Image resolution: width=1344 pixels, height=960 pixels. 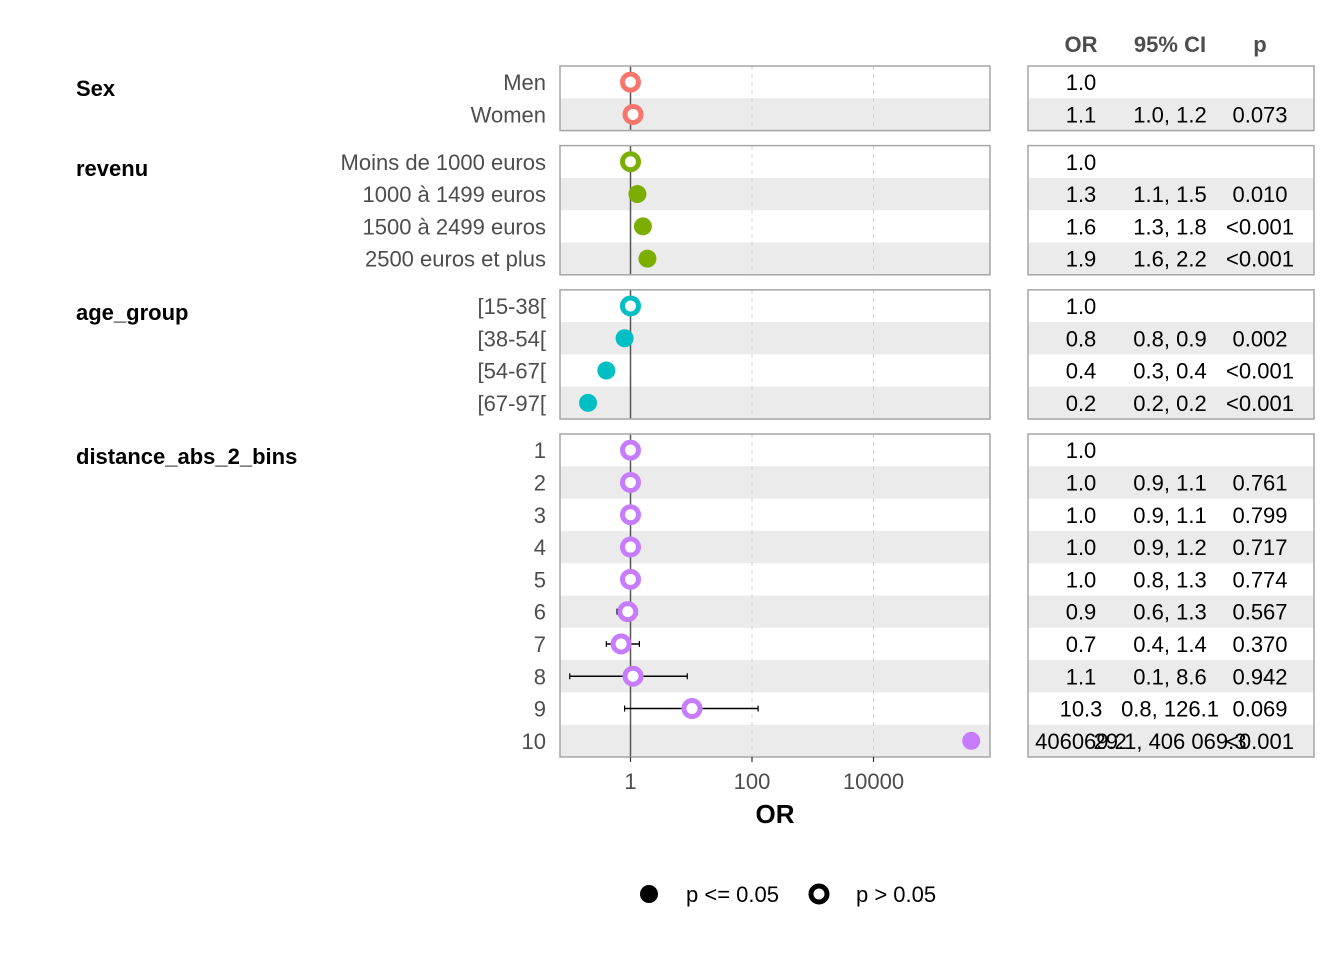 I want to click on table-ci: 0.2, 0.2, so click(x=1169, y=403).